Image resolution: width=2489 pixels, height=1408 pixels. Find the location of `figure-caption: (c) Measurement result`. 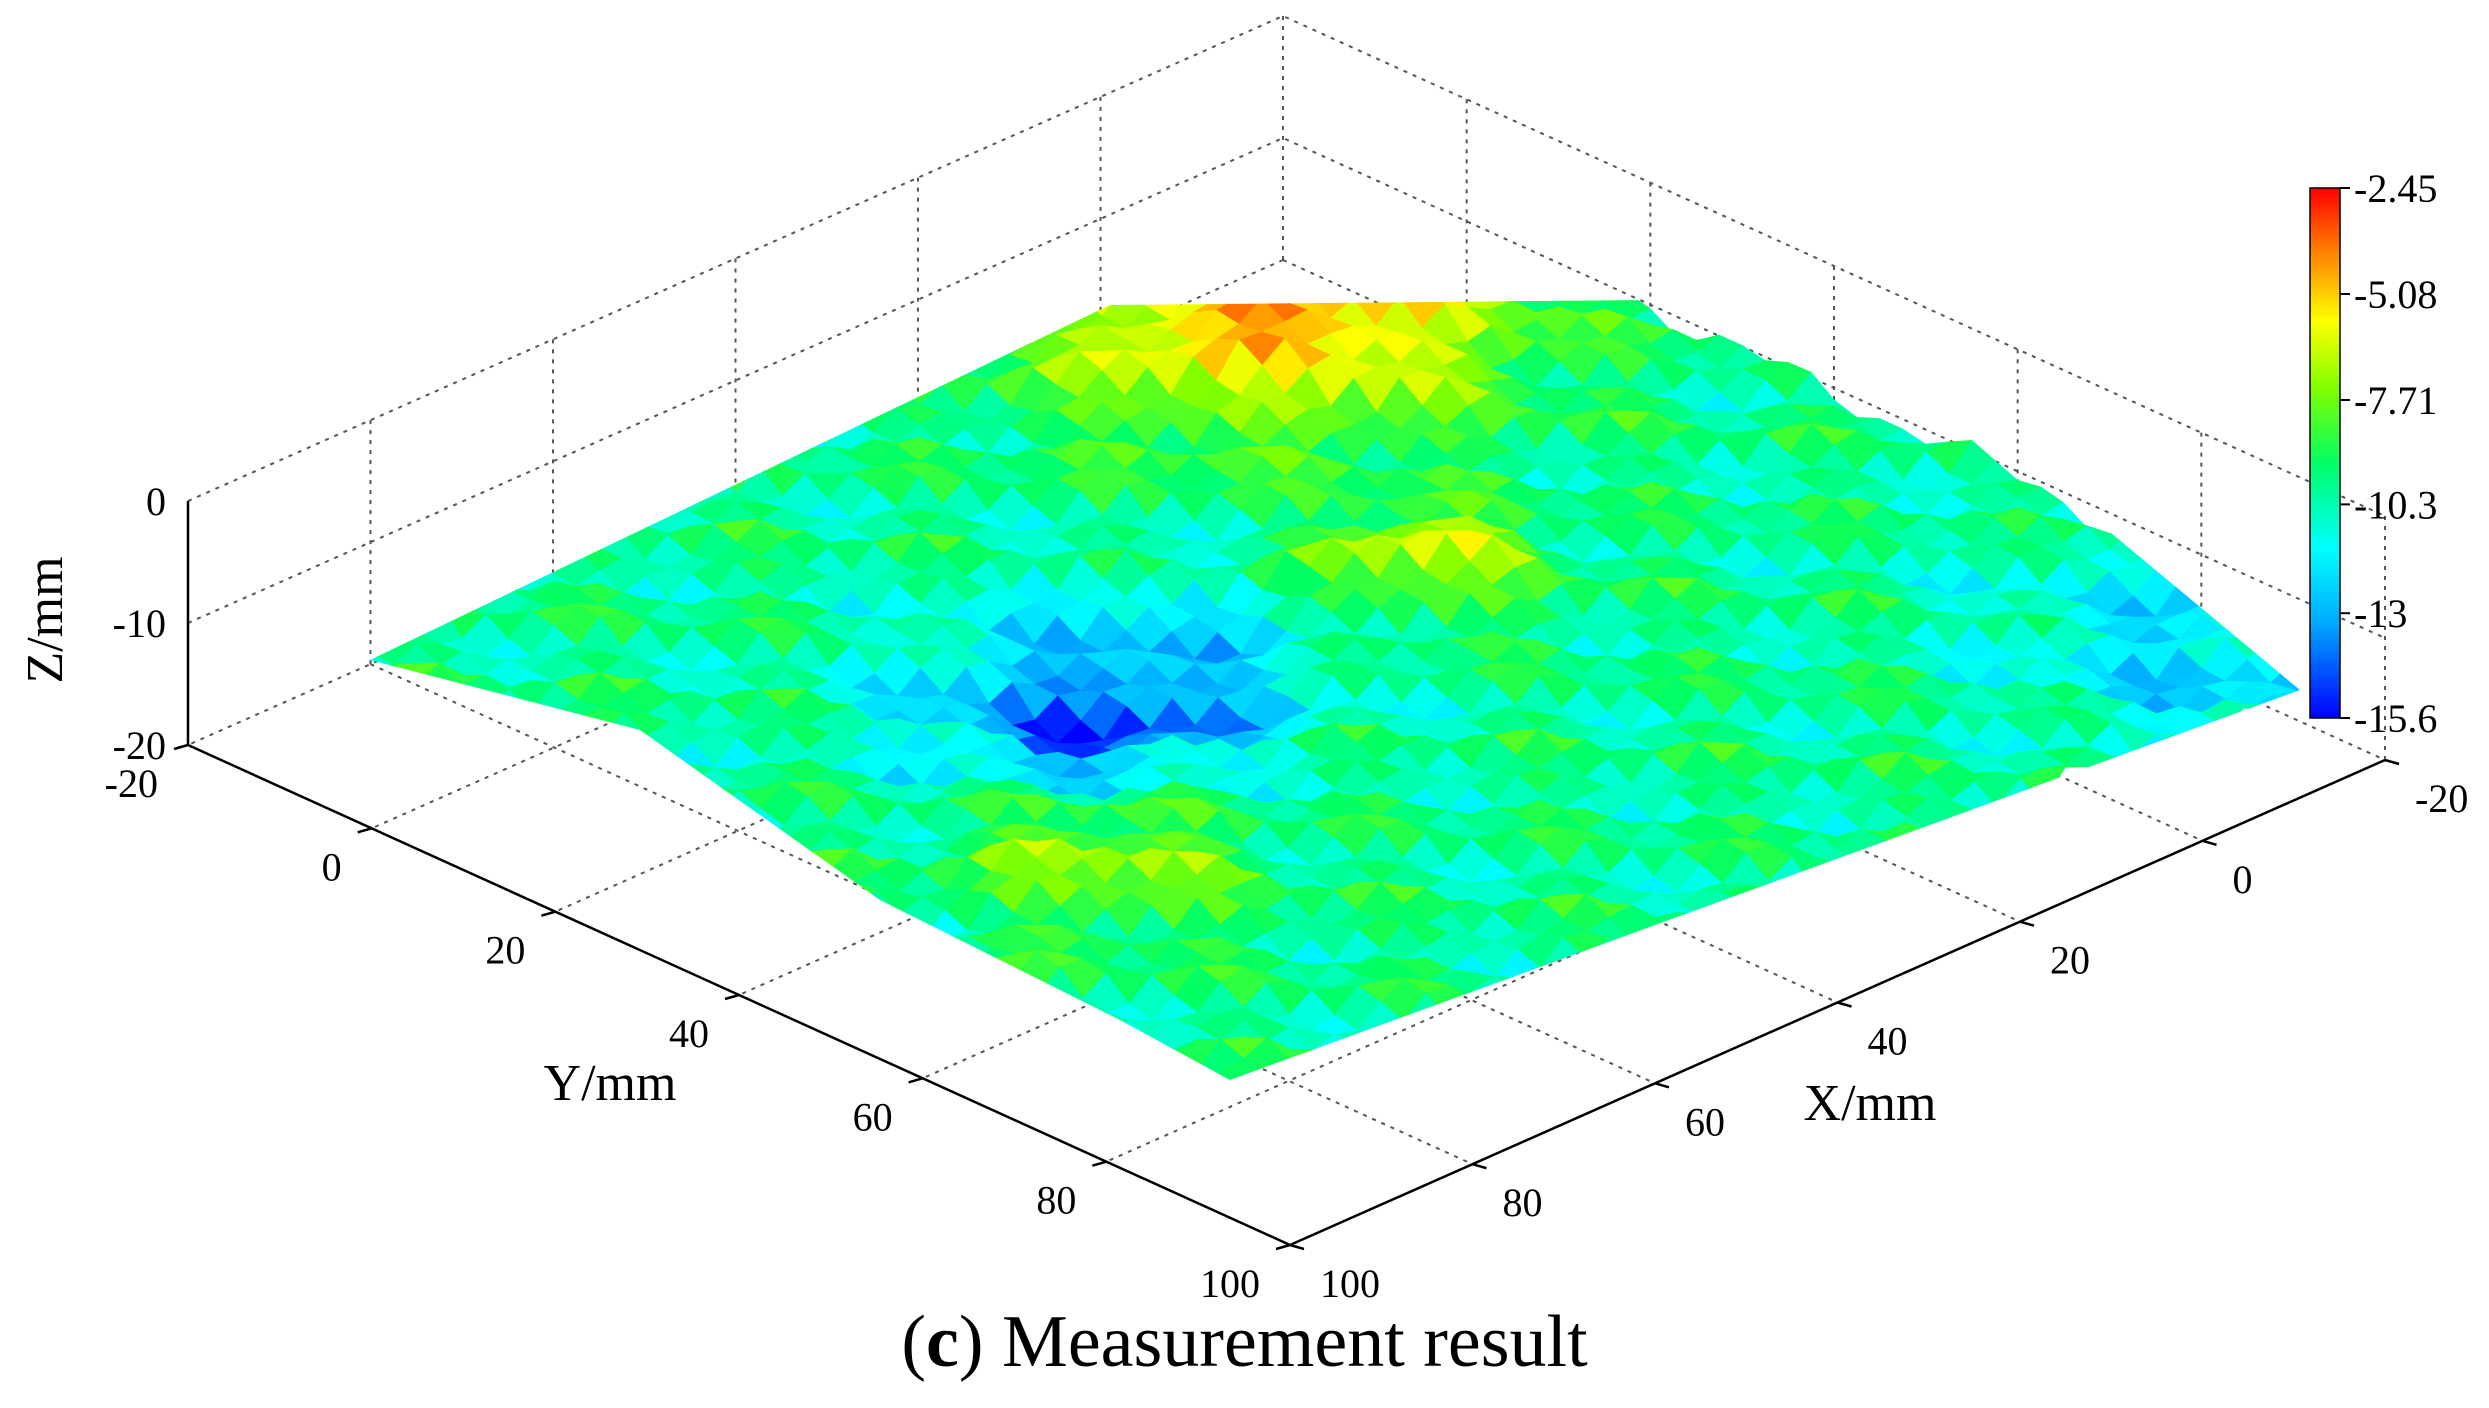

figure-caption: (c) Measurement result is located at coordinates (1244, 1342).